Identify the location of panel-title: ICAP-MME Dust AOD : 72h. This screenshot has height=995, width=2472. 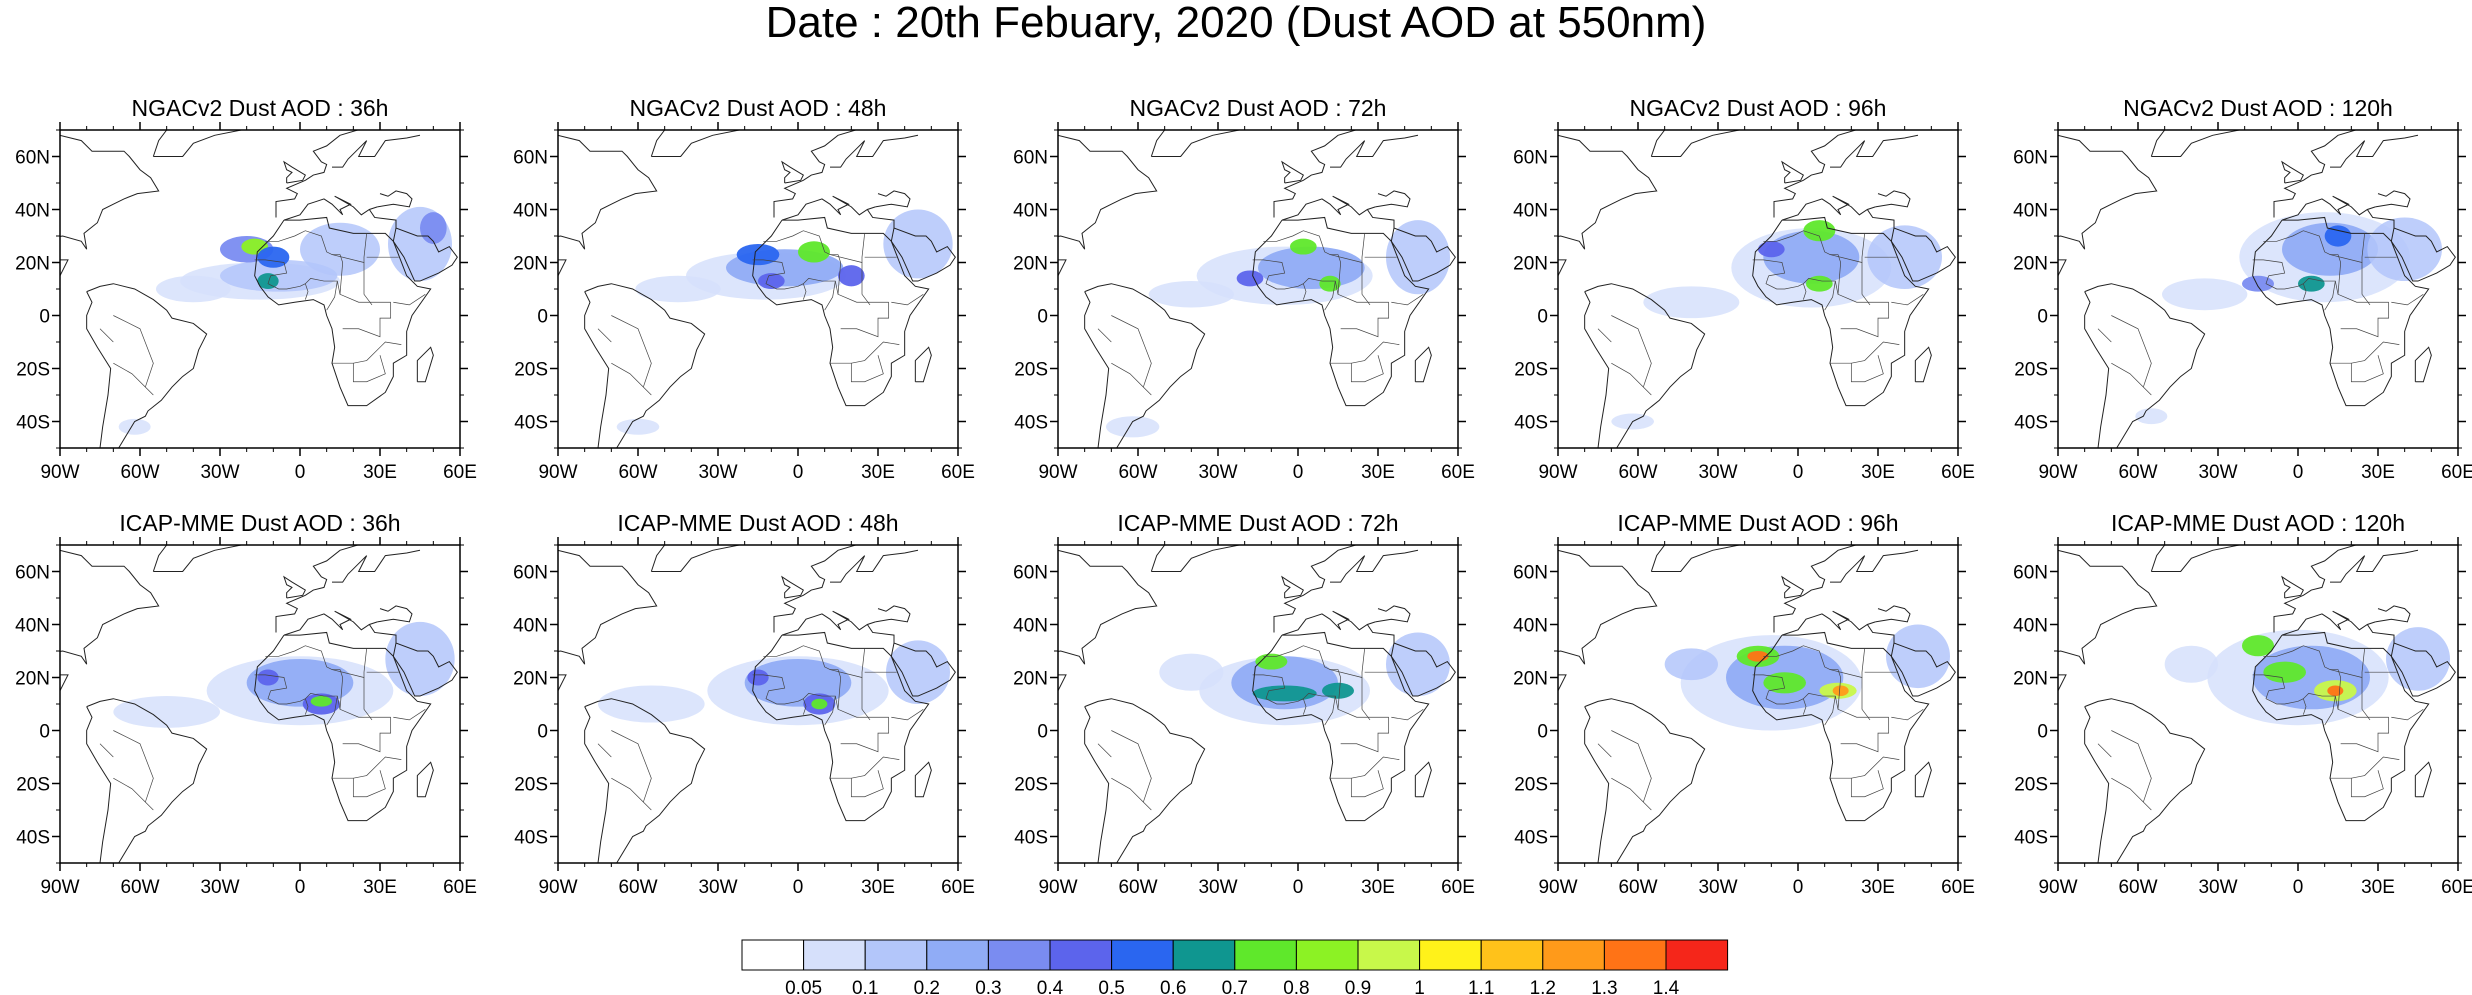
(1257, 523).